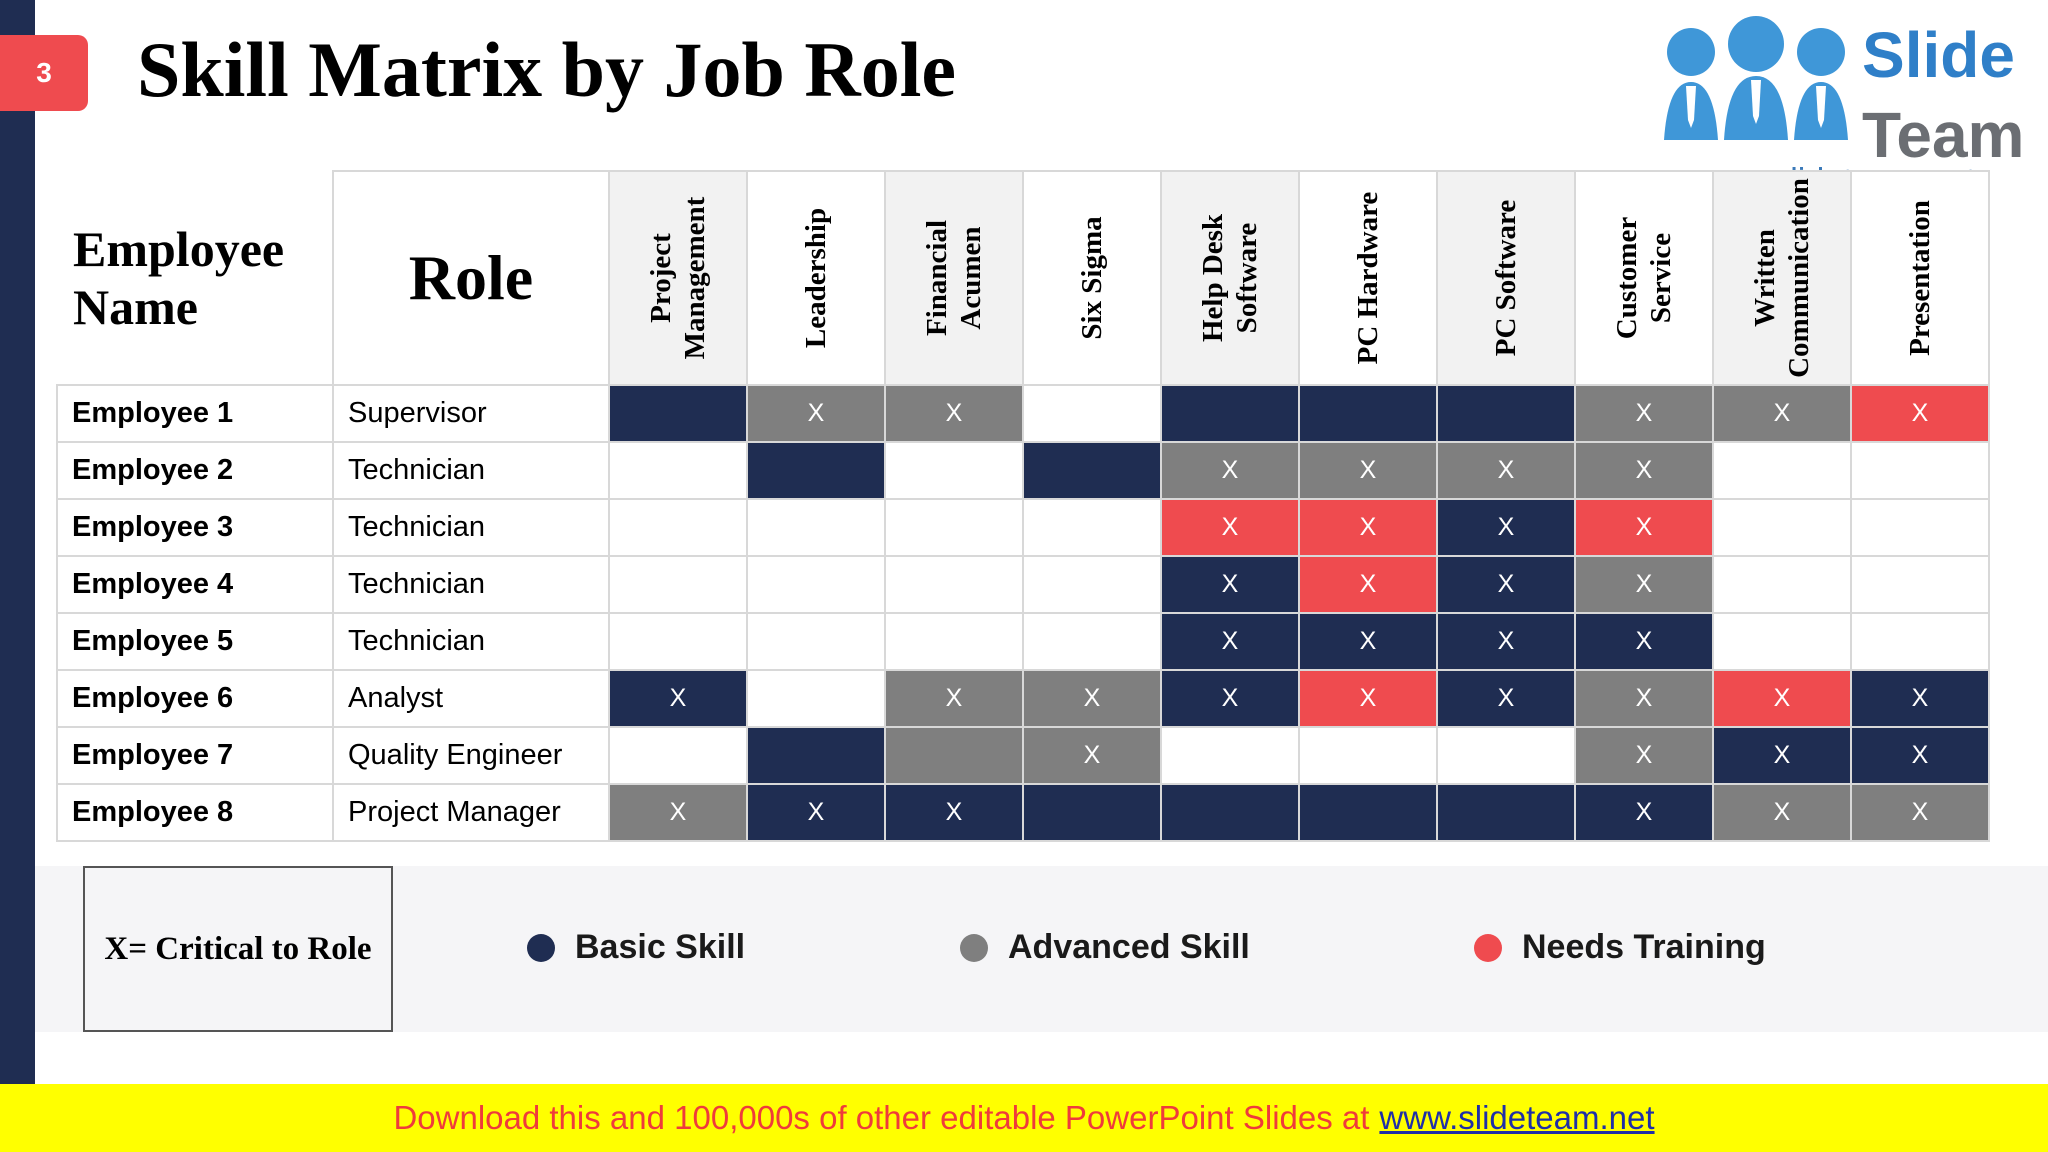 The image size is (2048, 1152). What do you see at coordinates (471, 278) in the screenshot?
I see `role-header: Role` at bounding box center [471, 278].